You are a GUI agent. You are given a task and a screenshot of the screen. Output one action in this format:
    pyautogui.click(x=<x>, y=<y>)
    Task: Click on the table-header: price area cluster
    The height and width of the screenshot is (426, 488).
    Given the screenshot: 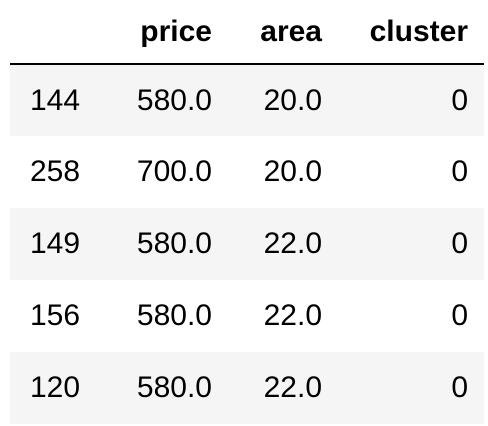 What is the action you would take?
    pyautogui.click(x=247, y=32)
    